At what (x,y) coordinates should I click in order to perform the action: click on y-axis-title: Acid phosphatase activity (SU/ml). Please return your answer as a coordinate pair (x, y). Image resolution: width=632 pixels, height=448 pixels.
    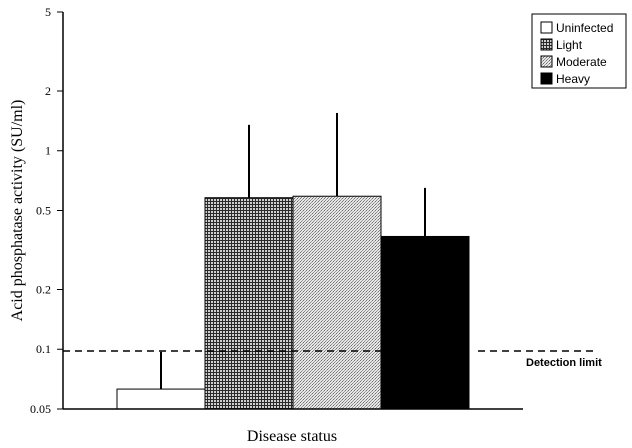
    Looking at the image, I should click on (17, 211).